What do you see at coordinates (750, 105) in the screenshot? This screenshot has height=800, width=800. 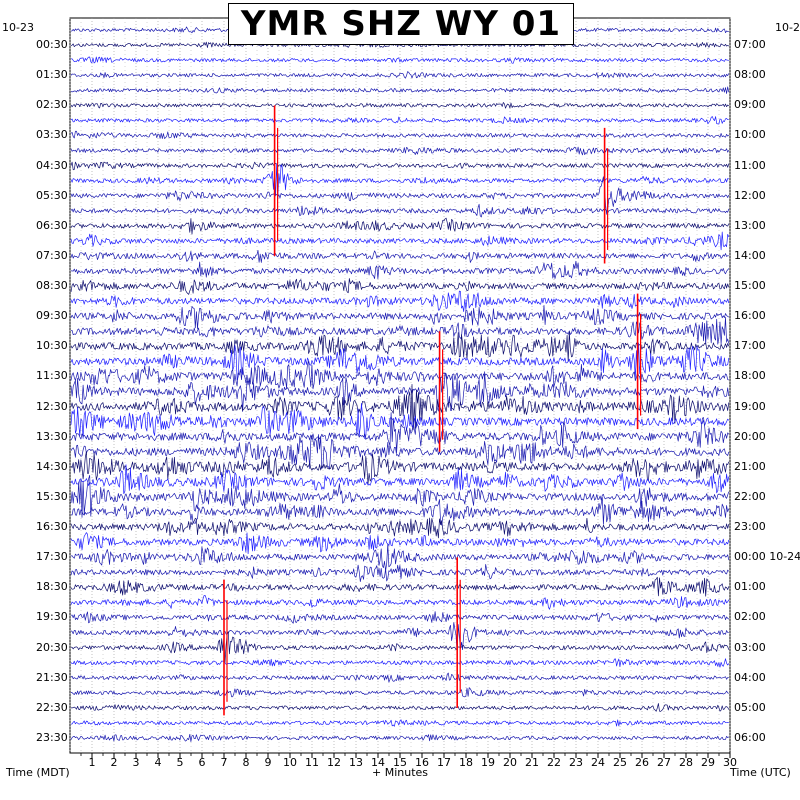 I see `right-time-label: 09:00` at bounding box center [750, 105].